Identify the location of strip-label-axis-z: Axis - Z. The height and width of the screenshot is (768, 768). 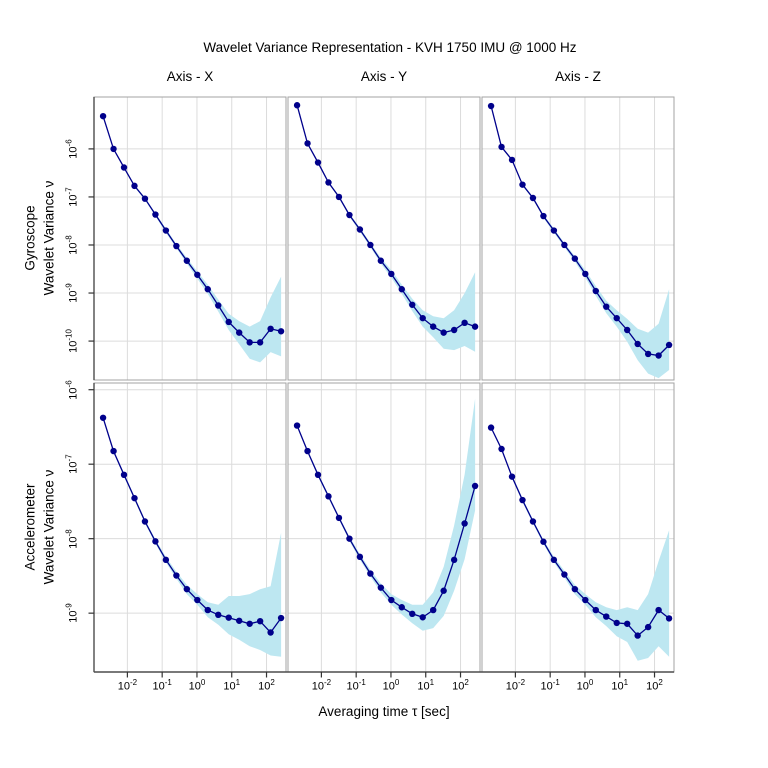
(578, 76).